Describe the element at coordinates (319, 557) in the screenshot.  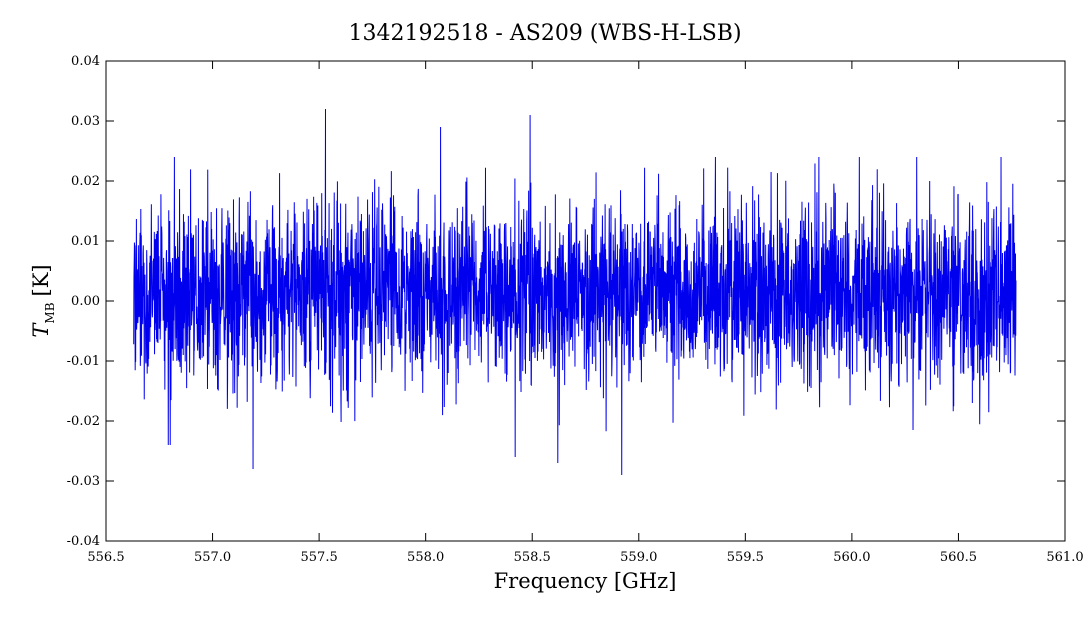
I see `x-tick-label: 557.5` at that location.